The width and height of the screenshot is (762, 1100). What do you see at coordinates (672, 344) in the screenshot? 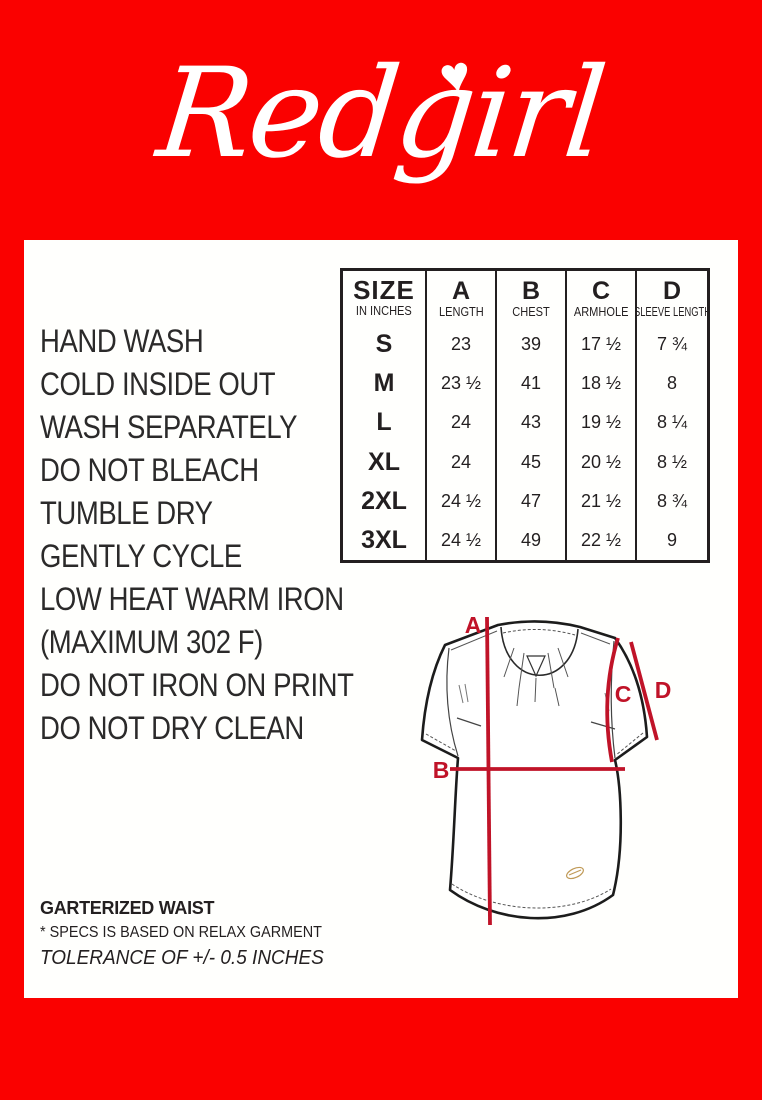
I see `row-s-sleeve: 7 ¾` at bounding box center [672, 344].